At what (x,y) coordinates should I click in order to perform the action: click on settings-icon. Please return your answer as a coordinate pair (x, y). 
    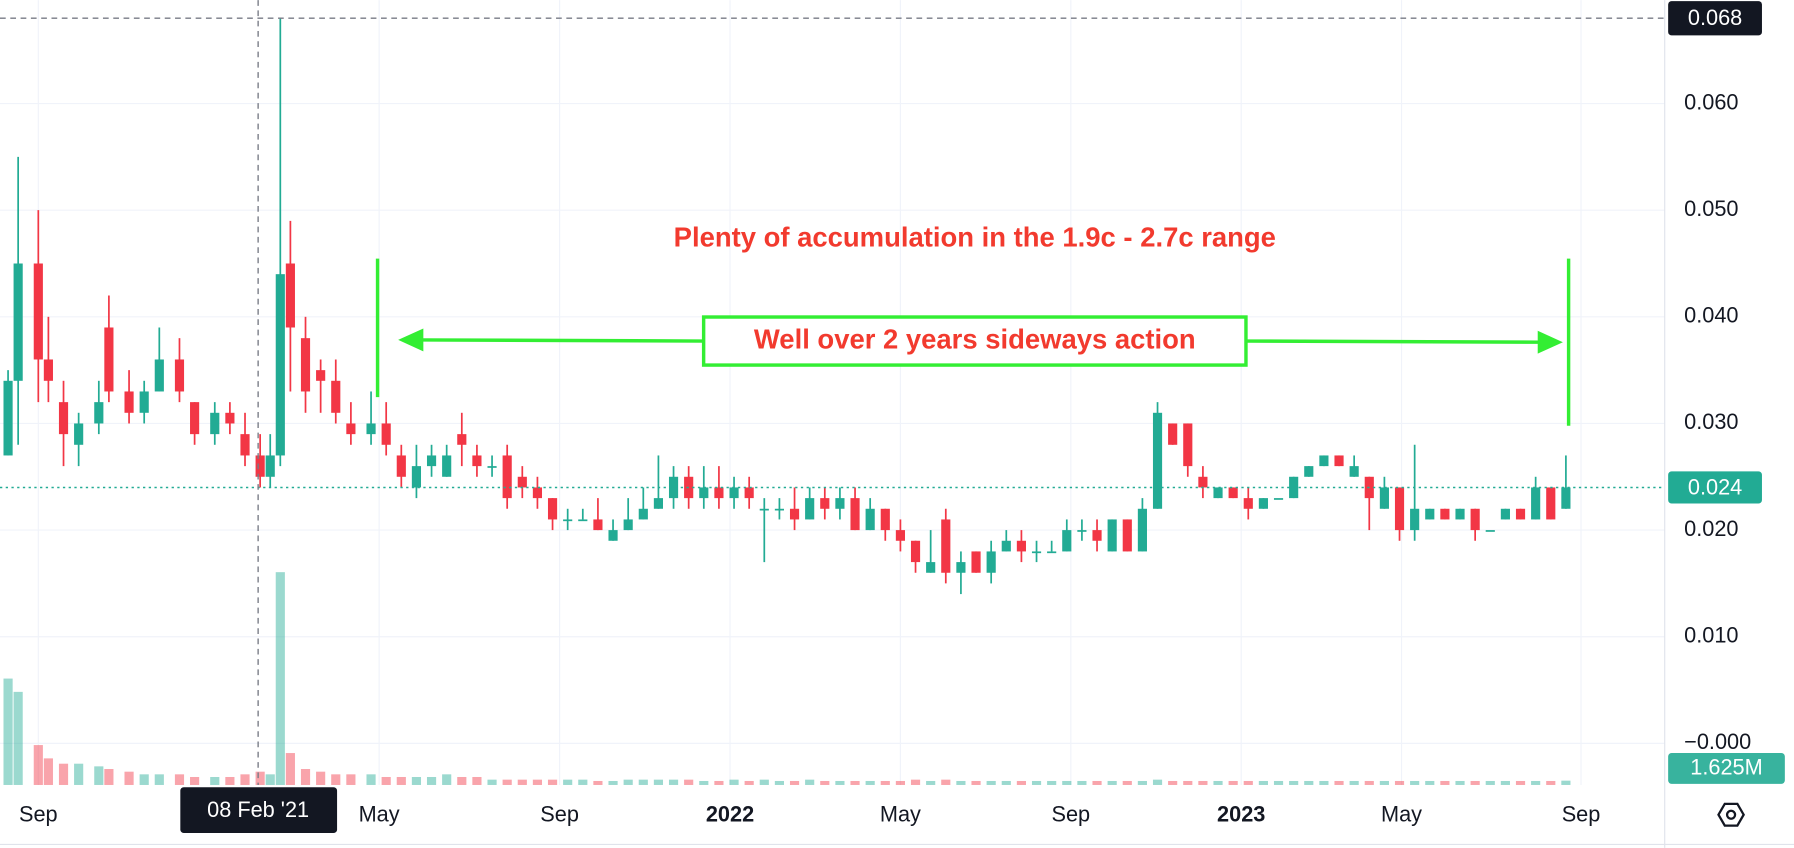
    Looking at the image, I should click on (1731, 814).